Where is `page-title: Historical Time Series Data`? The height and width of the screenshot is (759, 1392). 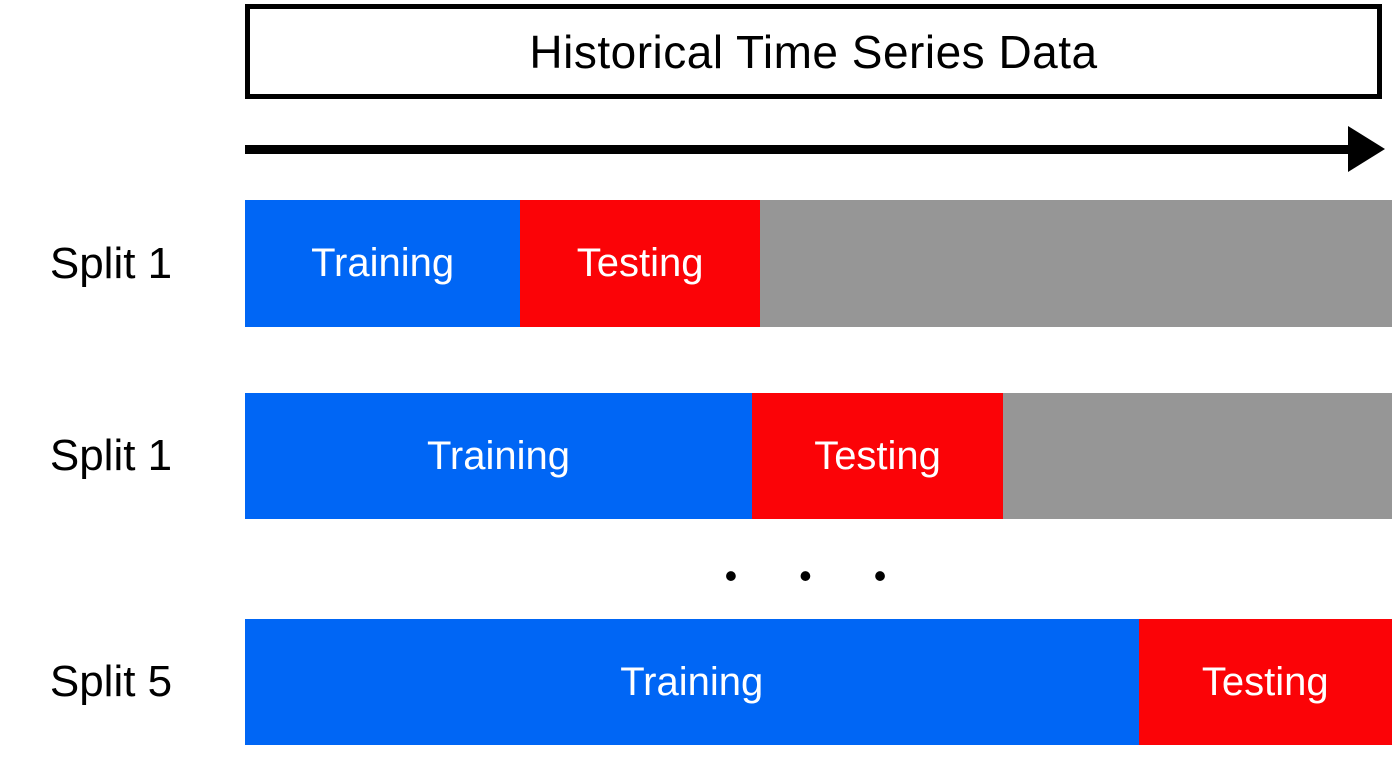
page-title: Historical Time Series Data is located at coordinates (813, 51).